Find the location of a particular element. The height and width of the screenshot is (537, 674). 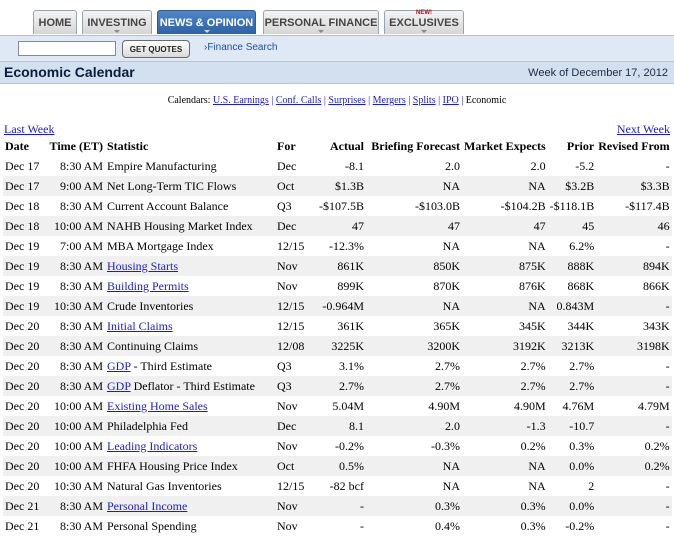

cell-forecast: -0.3% is located at coordinates (414, 446).